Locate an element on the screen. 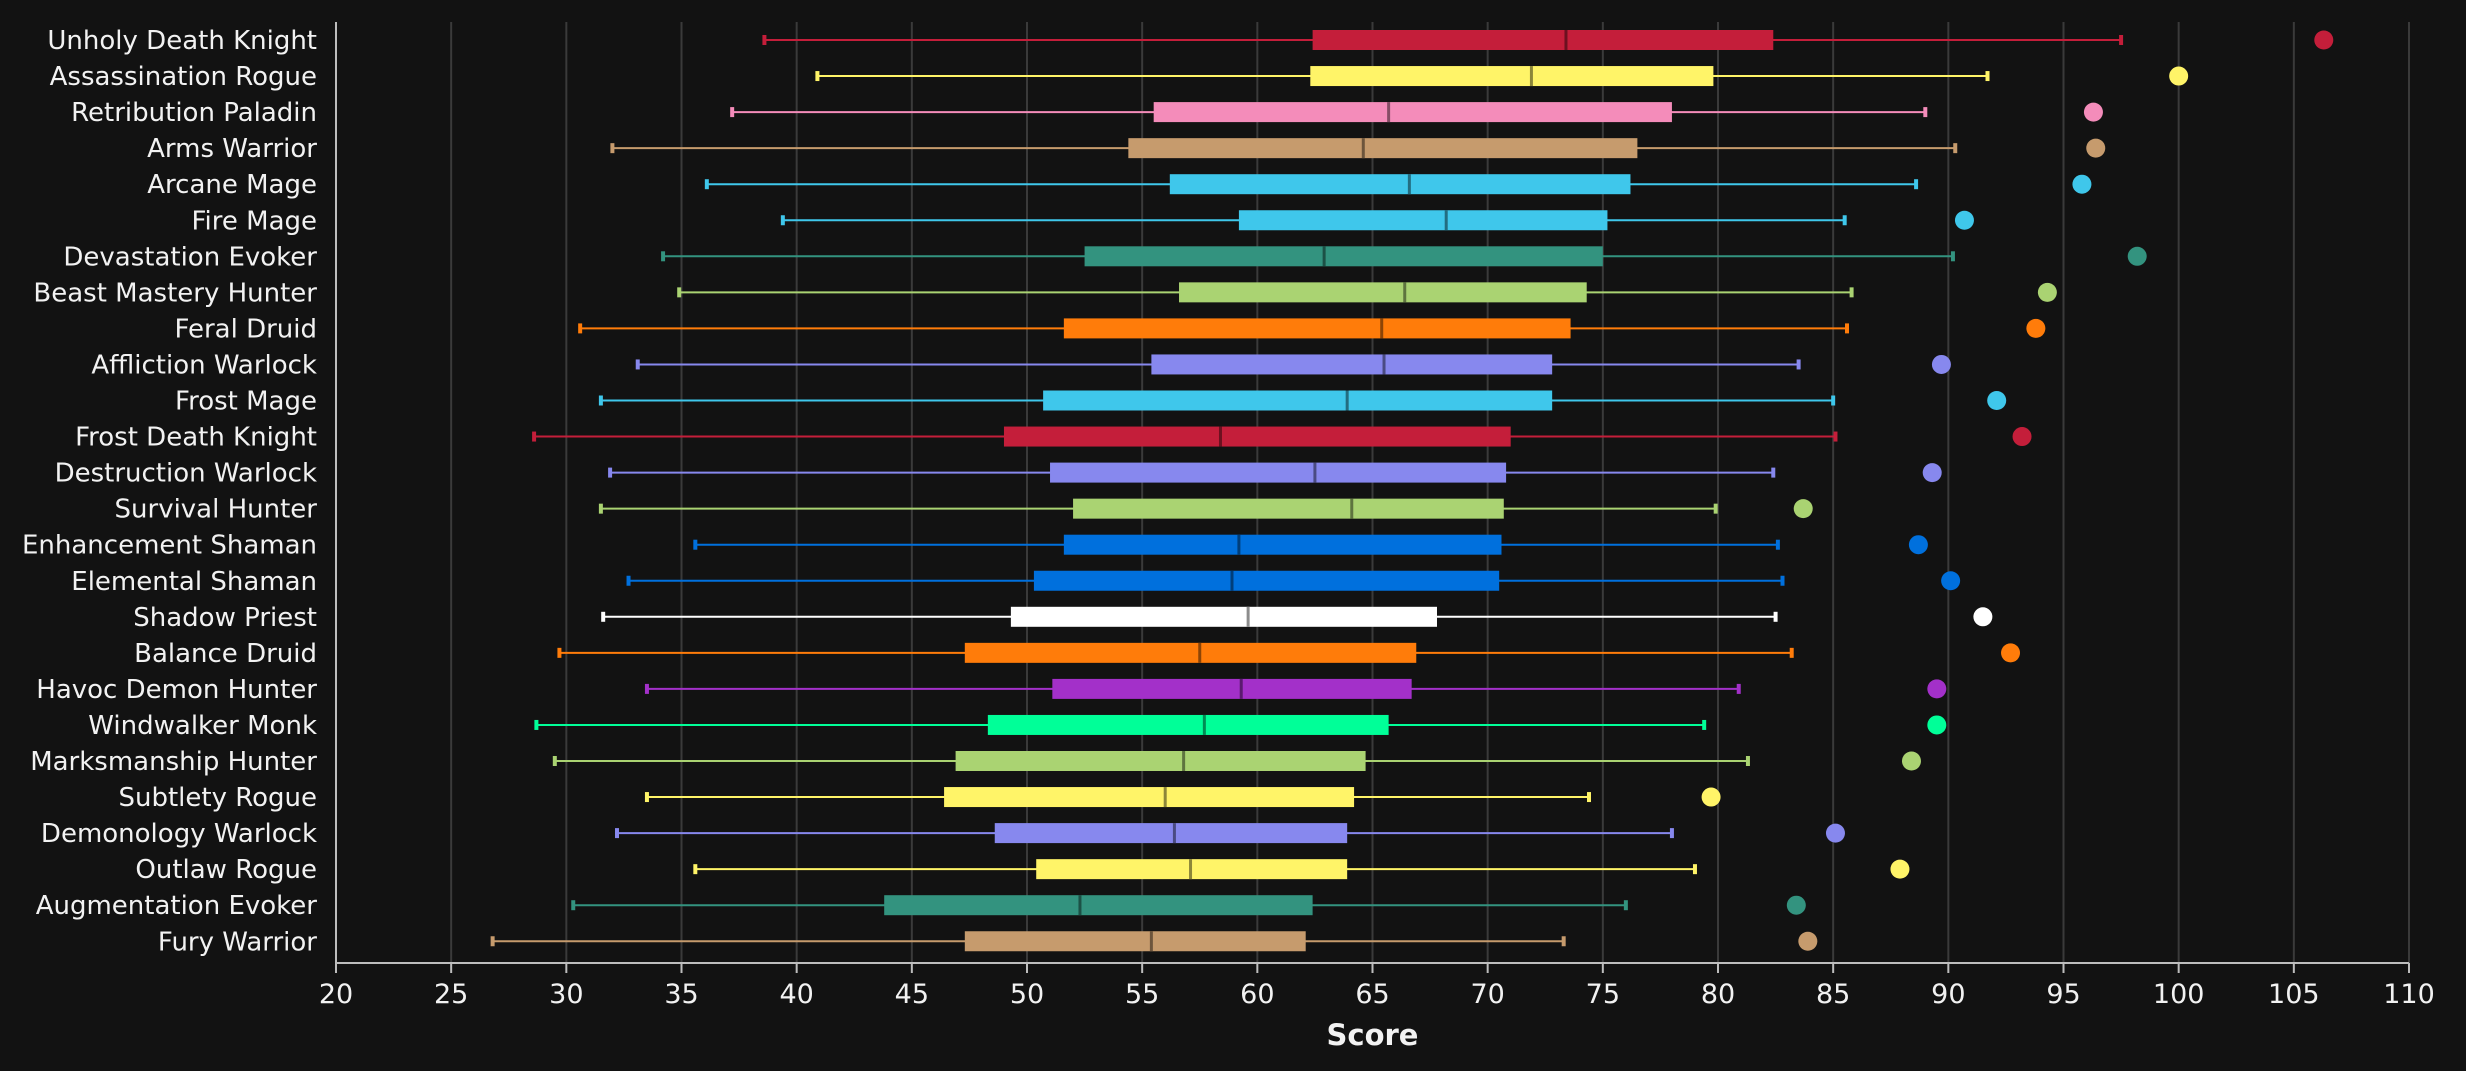  category-label: Assassination Rogue is located at coordinates (183, 77).